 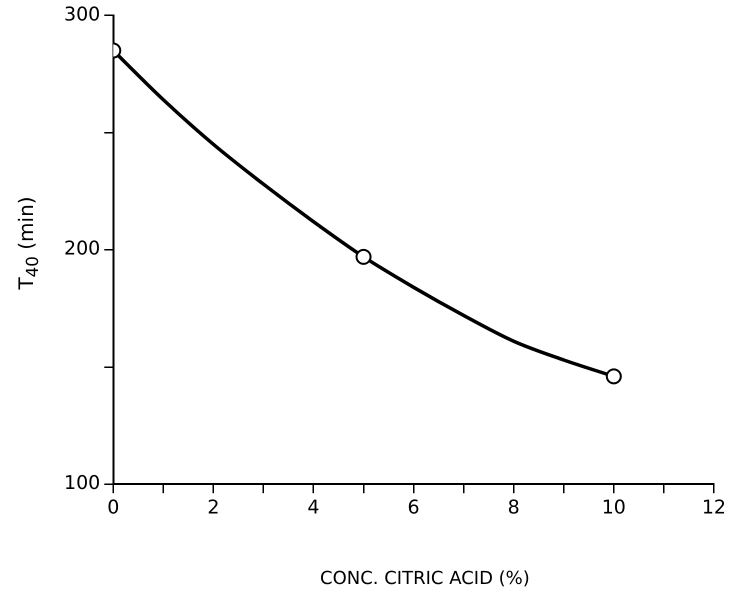 I want to click on x-tick-label: 4, so click(x=313, y=507).